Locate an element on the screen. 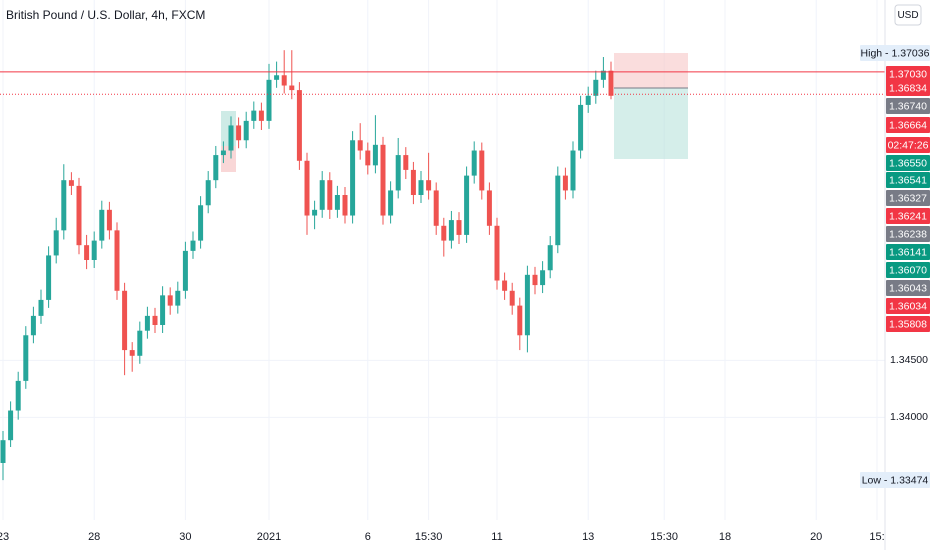 Image resolution: width=932 pixels, height=550 pixels. currency-label: USD is located at coordinates (907, 15).